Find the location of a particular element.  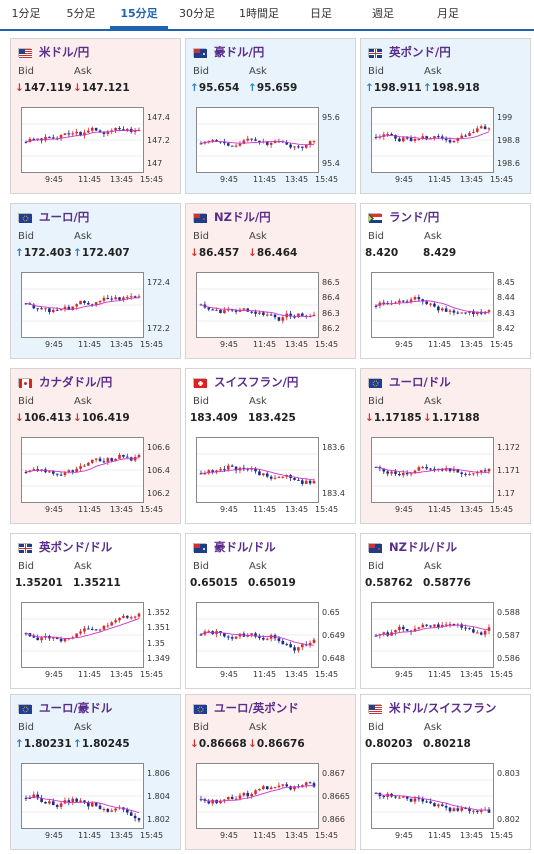

x-tick: 11:45 is located at coordinates (440, 179).